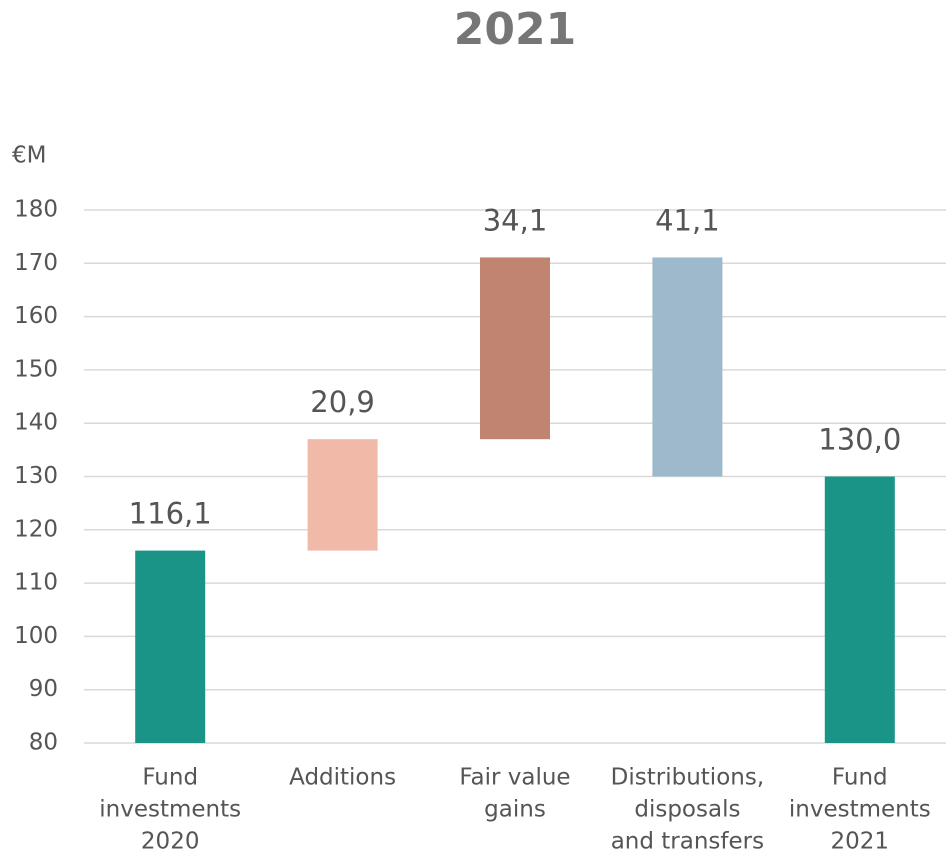 This screenshot has height=858, width=948. What do you see at coordinates (36, 263) in the screenshot?
I see `y-tick-label: 170` at bounding box center [36, 263].